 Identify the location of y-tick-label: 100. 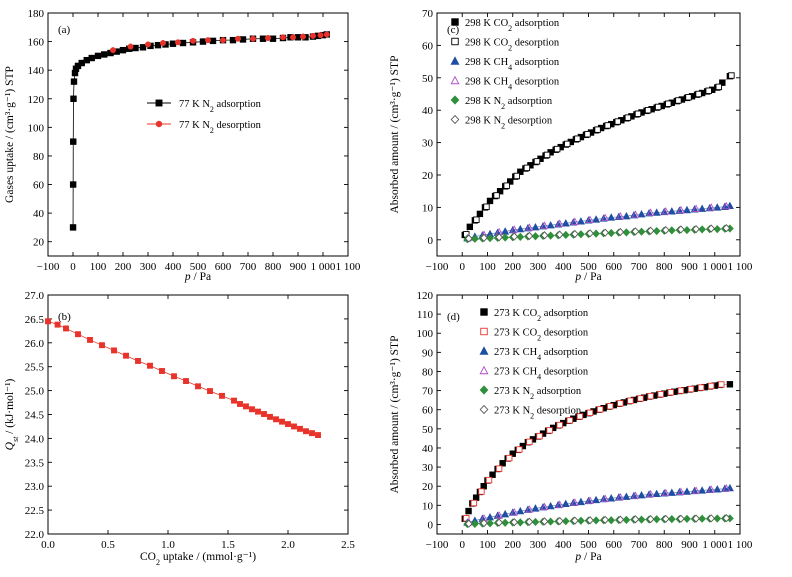
(36, 128).